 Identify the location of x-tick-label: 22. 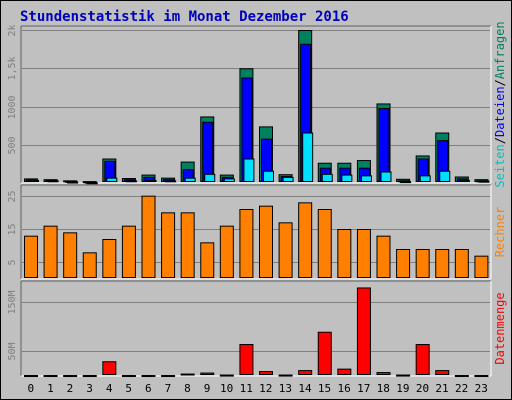
(461, 388).